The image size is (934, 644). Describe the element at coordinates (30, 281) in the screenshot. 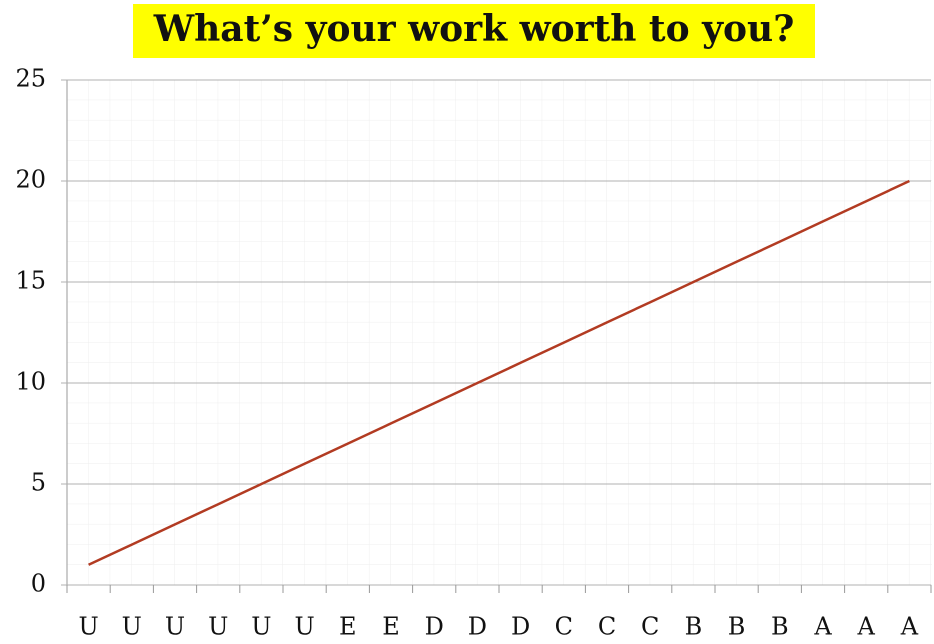

I see `y-tick-label: 15` at that location.